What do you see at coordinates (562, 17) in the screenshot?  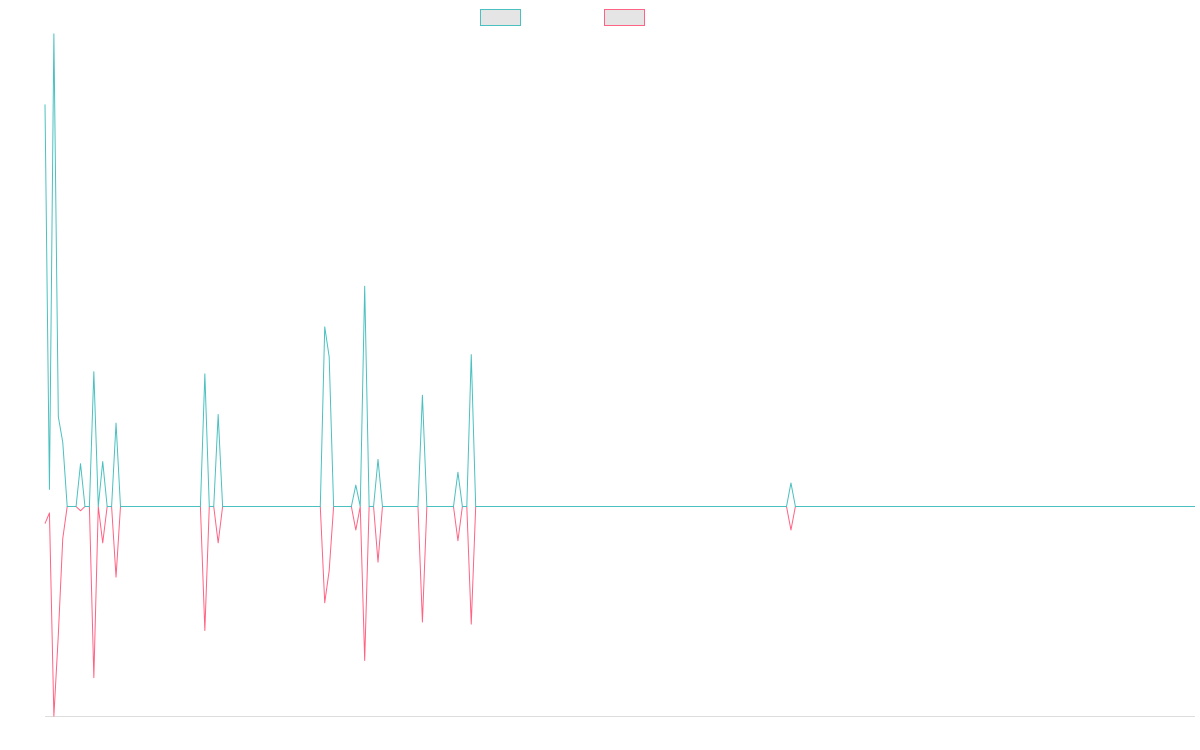 I see `legend` at bounding box center [562, 17].